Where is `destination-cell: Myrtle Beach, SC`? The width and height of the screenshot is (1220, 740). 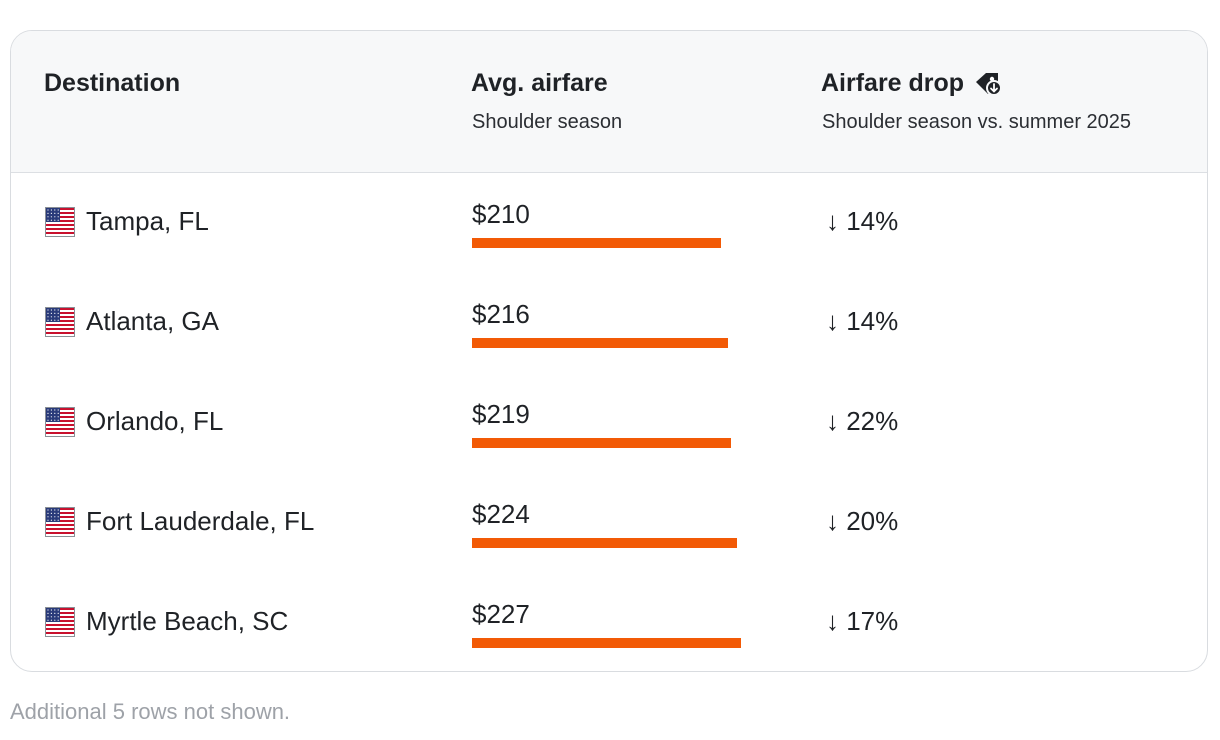 destination-cell: Myrtle Beach, SC is located at coordinates (166, 621).